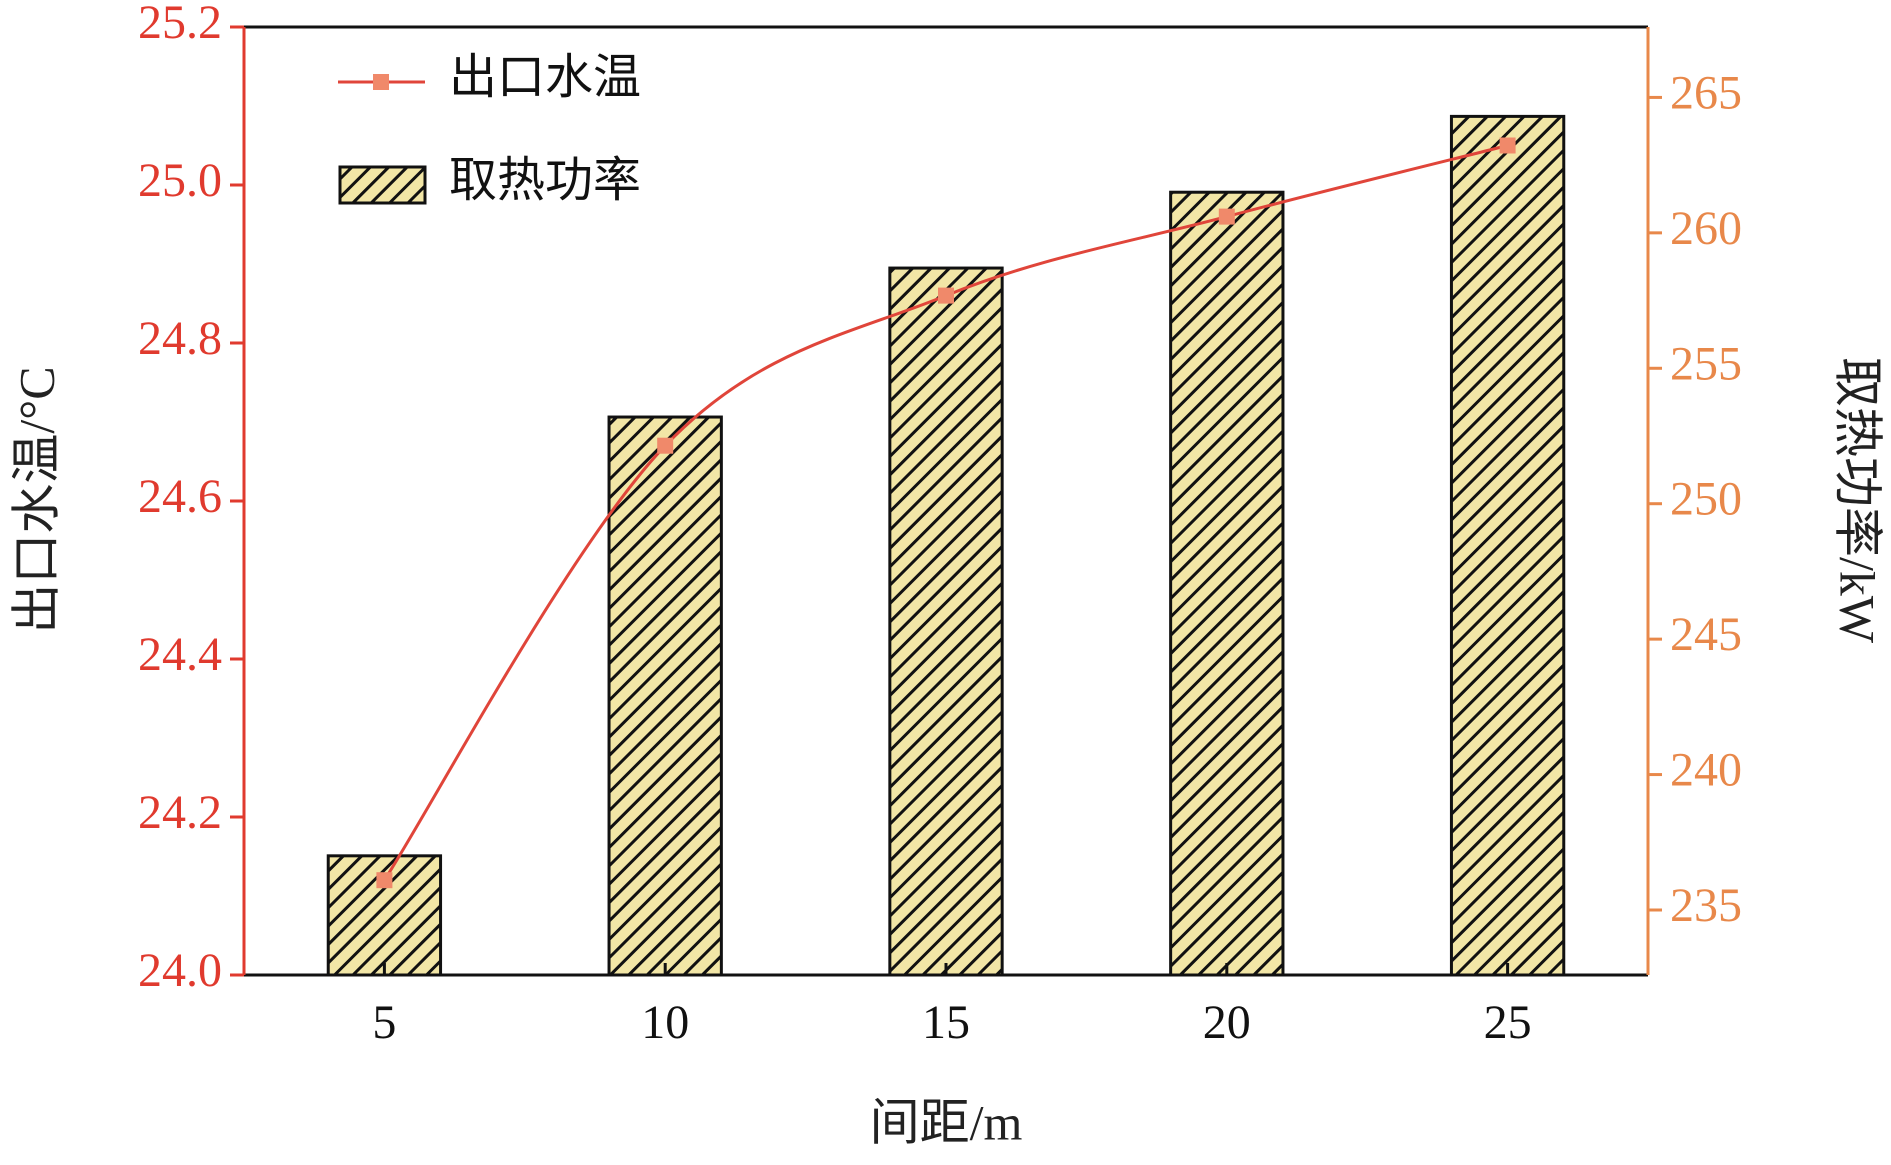 This screenshot has height=1165, width=1891. Describe the element at coordinates (946, 1022) in the screenshot. I see `x-tick-label: 15` at that location.